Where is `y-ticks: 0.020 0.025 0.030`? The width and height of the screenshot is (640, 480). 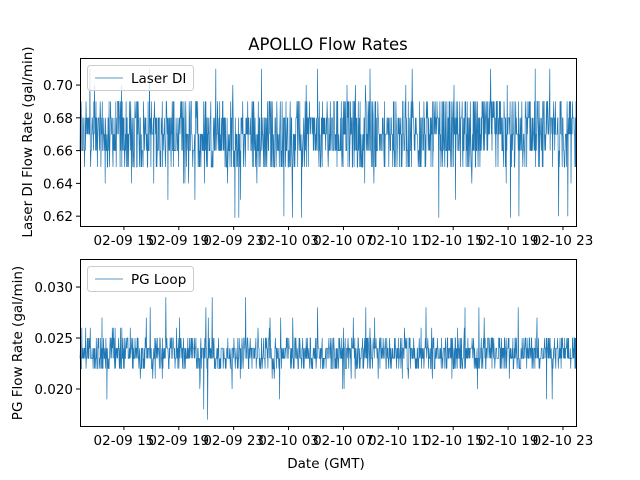 y-ticks: 0.020 0.025 0.030 is located at coordinates (57, 339).